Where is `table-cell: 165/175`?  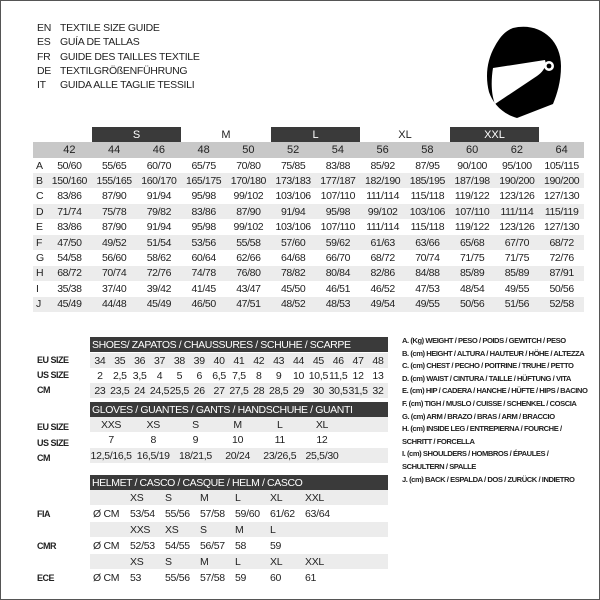 table-cell: 165/175 is located at coordinates (204, 180).